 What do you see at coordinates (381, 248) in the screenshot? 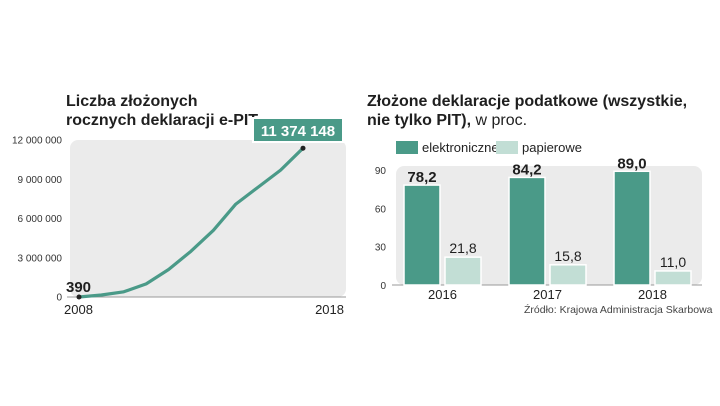
I see `right-y-tick-label: 30` at bounding box center [381, 248].